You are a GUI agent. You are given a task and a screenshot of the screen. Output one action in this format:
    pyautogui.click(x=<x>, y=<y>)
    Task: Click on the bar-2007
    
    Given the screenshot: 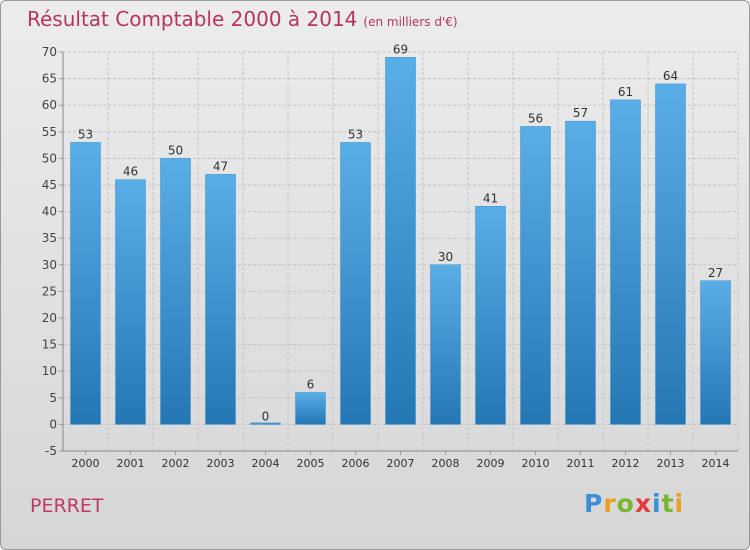 What is the action you would take?
    pyautogui.click(x=400, y=241)
    